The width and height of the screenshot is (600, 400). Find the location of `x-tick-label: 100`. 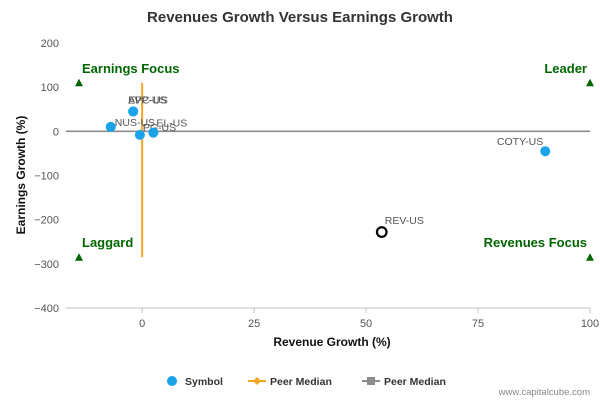

x-tick-label: 100 is located at coordinates (590, 324).